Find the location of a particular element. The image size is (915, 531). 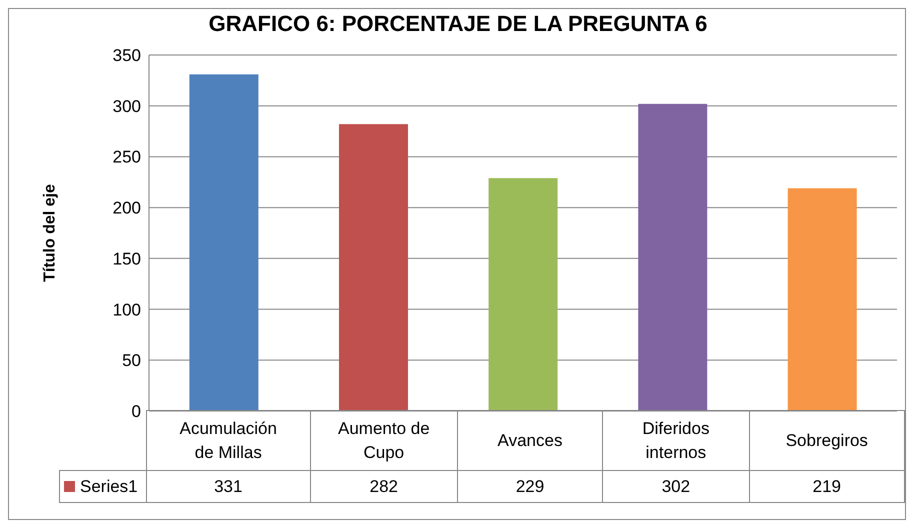

y-tick-label: 0 is located at coordinates (136, 412).